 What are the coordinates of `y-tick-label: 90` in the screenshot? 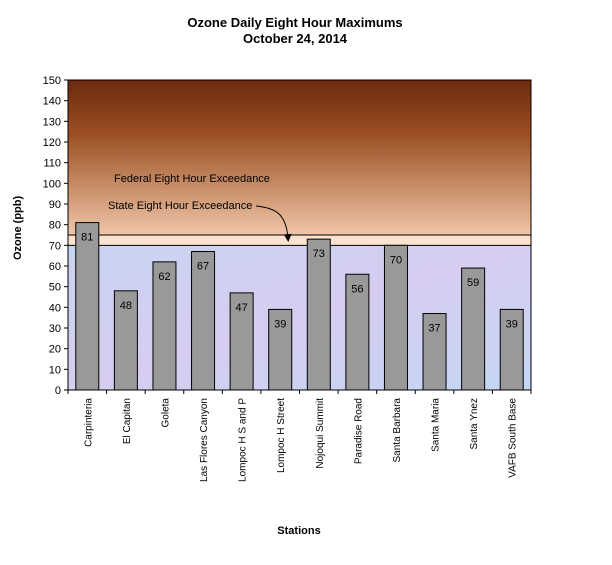 It's located at (55, 205).